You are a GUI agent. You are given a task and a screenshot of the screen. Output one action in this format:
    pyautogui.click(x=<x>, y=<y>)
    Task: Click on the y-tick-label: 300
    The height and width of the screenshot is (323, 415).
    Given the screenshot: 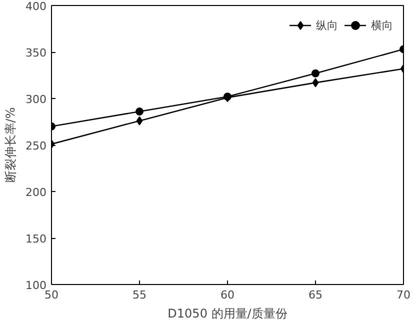 What is the action you would take?
    pyautogui.click(x=36, y=99)
    